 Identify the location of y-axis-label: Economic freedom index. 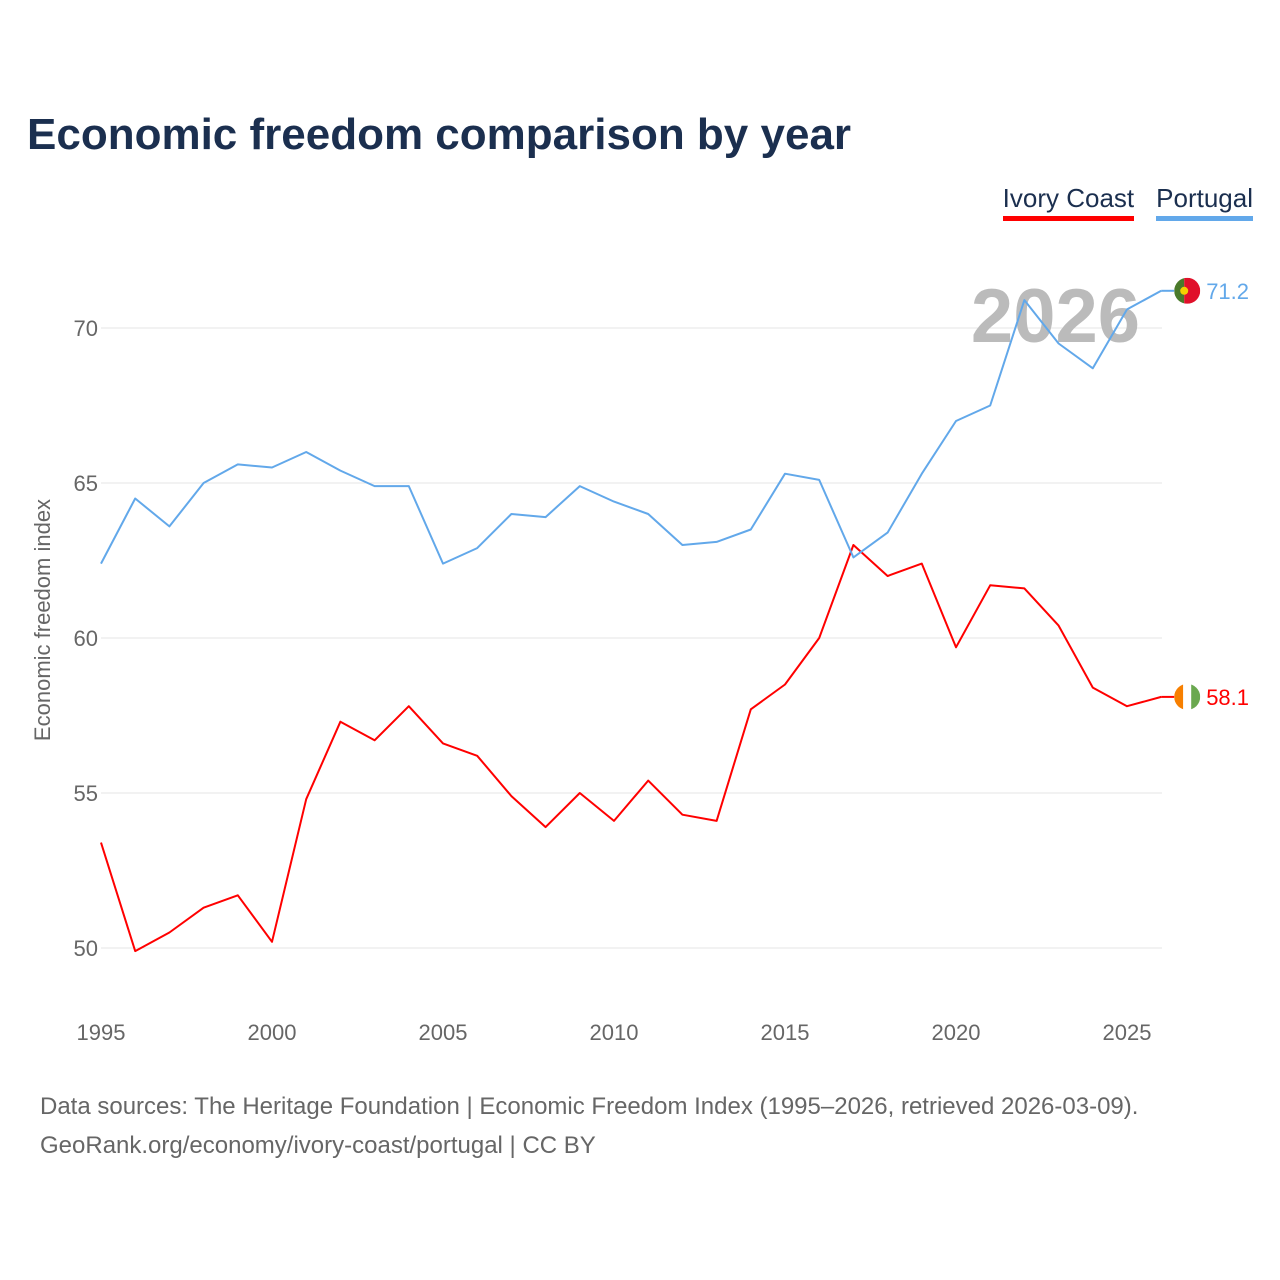
(42, 620).